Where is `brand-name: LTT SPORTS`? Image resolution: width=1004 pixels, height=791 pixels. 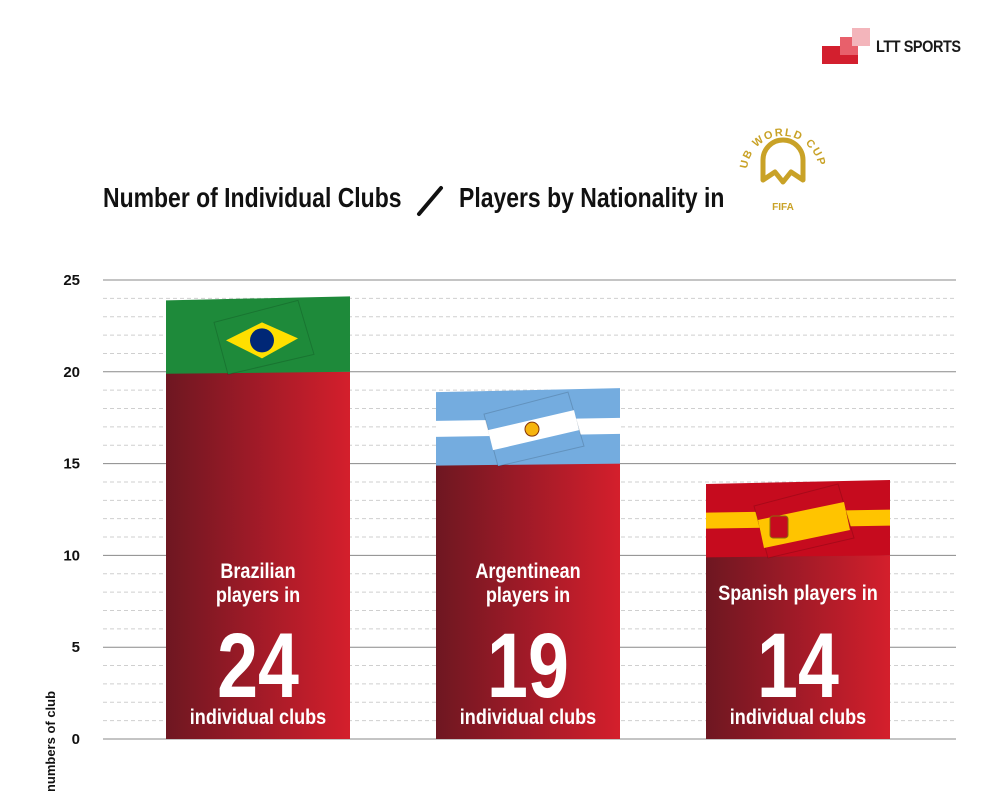 brand-name: LTT SPORTS is located at coordinates (918, 46).